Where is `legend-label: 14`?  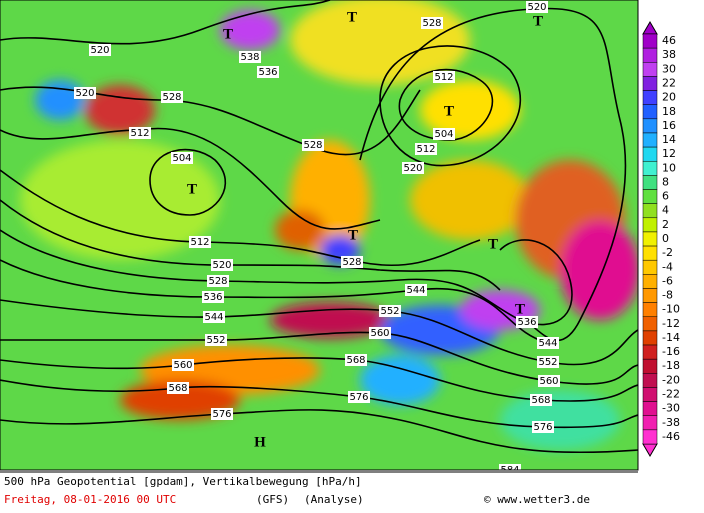 legend-label: 14 is located at coordinates (669, 139).